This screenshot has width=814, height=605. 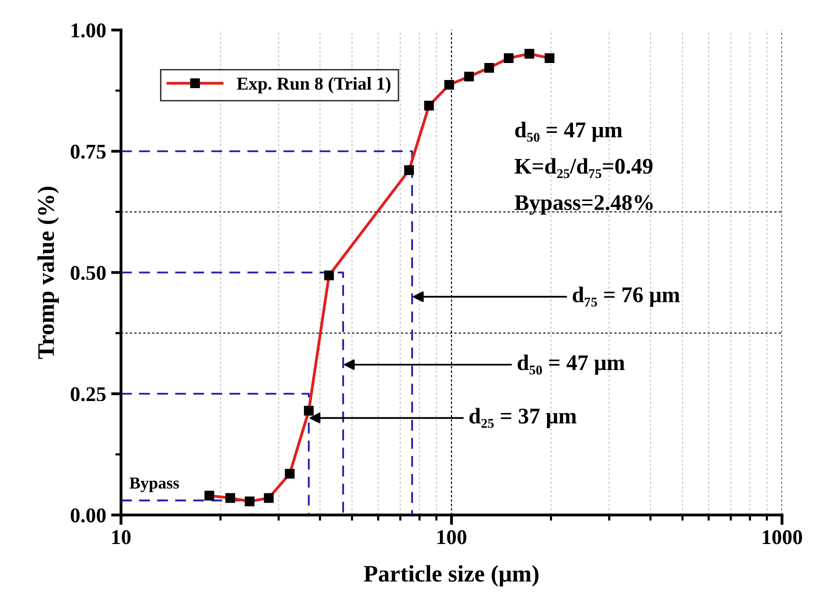 What do you see at coordinates (583, 205) in the screenshot?
I see `annotation: Bypass=2.48%` at bounding box center [583, 205].